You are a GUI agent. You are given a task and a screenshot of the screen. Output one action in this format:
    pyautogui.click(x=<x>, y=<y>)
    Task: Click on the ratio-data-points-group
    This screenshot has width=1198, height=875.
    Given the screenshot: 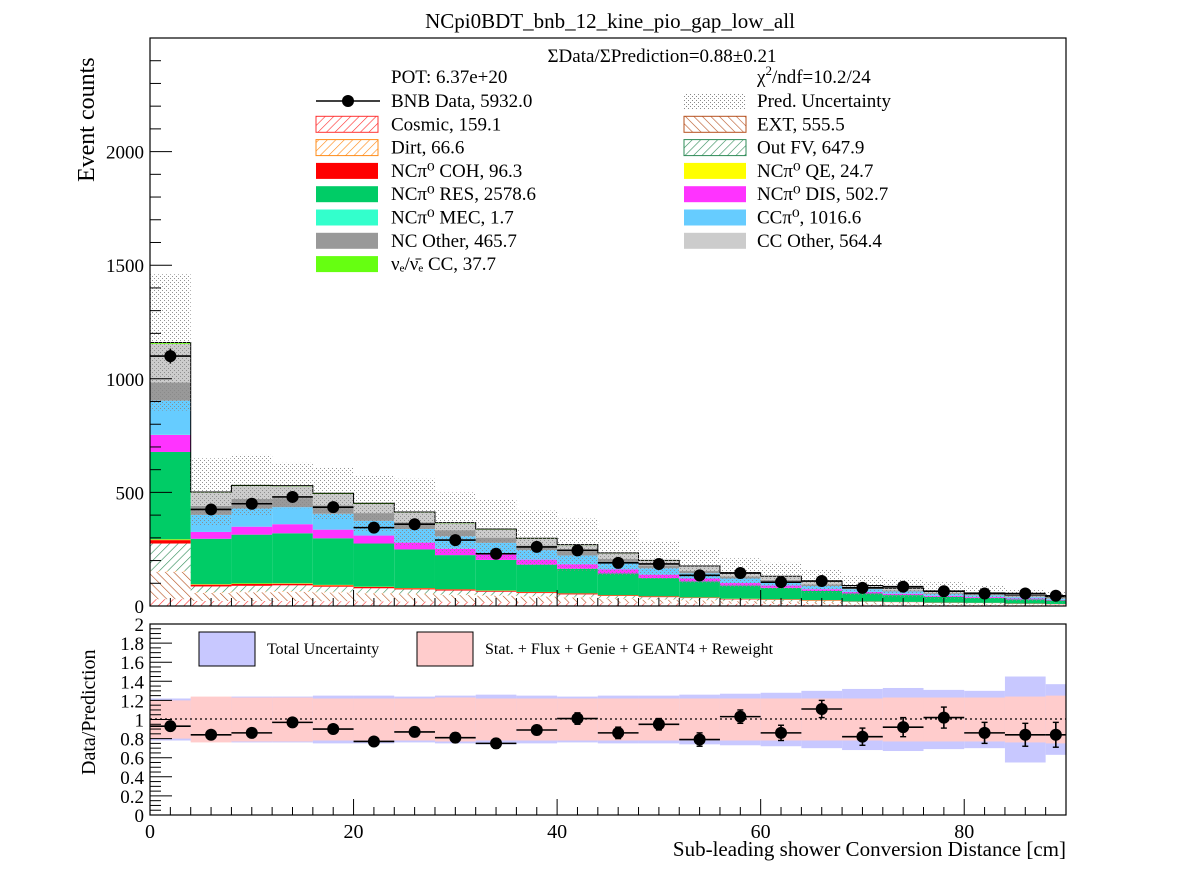 What is the action you would take?
    pyautogui.click(x=608, y=724)
    